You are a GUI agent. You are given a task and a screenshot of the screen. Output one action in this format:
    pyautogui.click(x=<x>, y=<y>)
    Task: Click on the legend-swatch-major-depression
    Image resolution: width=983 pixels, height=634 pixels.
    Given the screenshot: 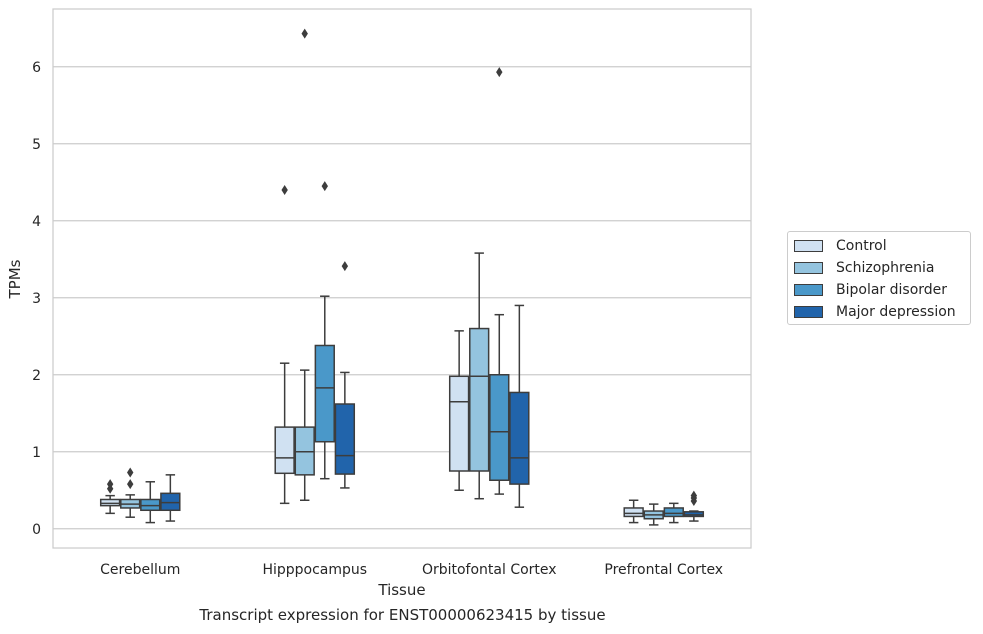 What is the action you would take?
    pyautogui.click(x=808, y=312)
    